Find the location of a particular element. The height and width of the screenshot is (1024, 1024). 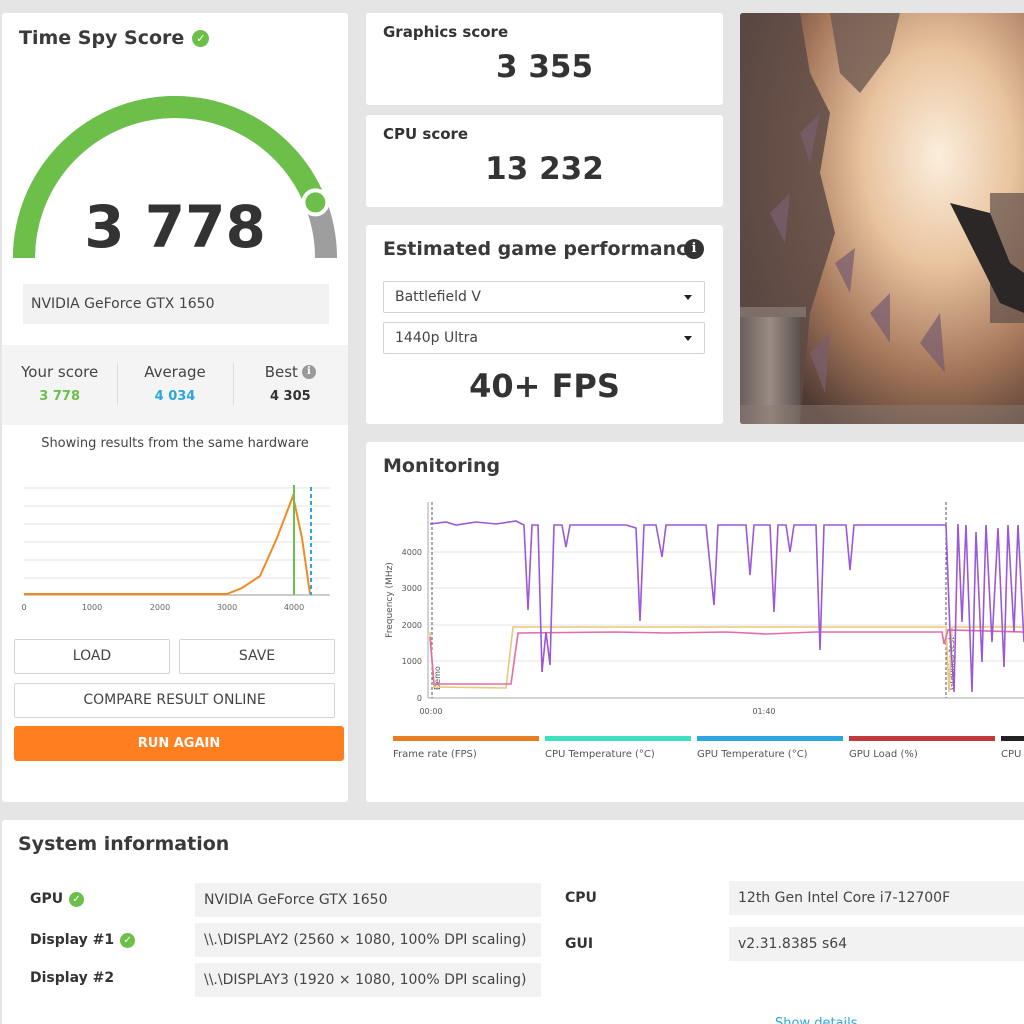

y-tick-4000: 4000 is located at coordinates (412, 552).